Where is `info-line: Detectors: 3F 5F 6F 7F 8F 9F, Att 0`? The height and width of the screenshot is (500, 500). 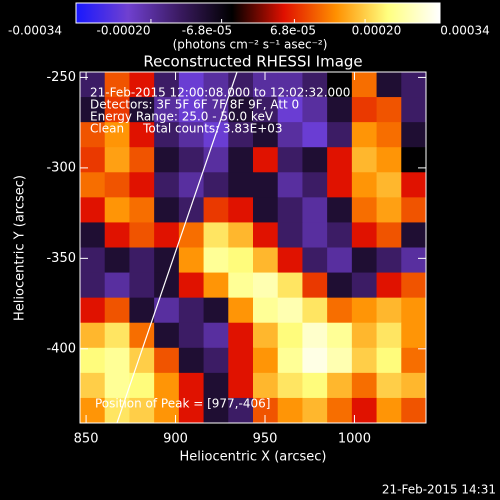 info-line: Detectors: 3F 5F 6F 7F 8F 9F, Att 0 is located at coordinates (194, 105).